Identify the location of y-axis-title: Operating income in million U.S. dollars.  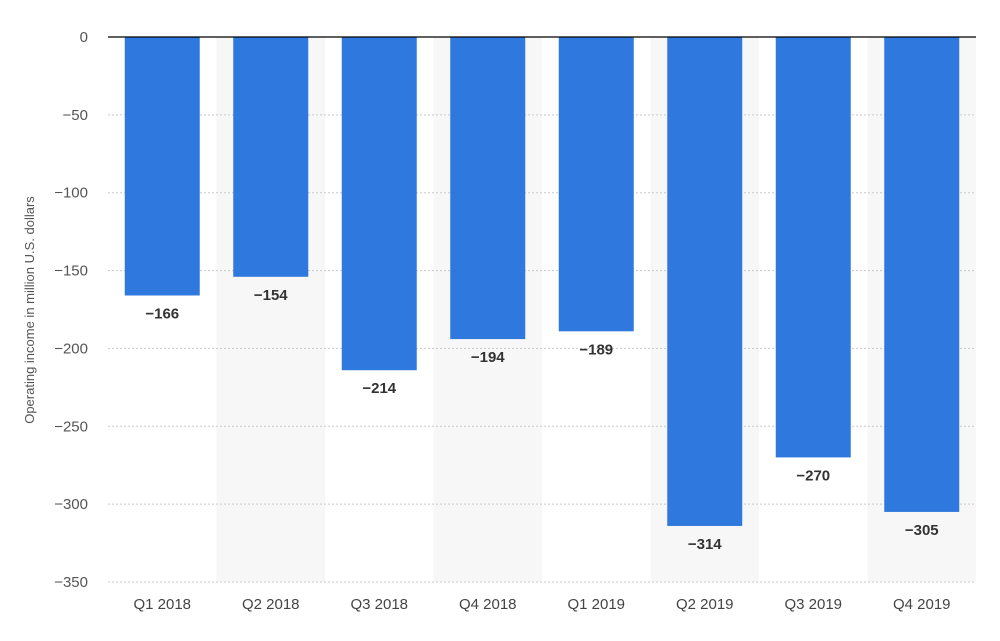
(29, 310).